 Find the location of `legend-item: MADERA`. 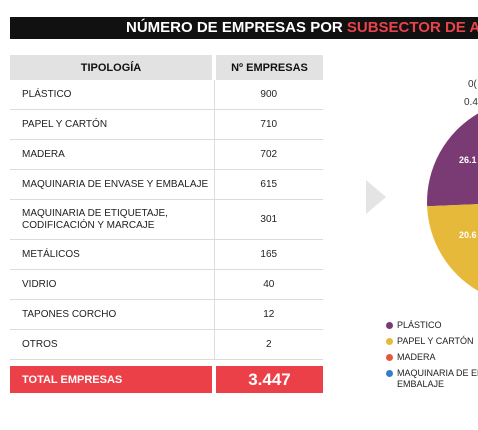

legend-item: MADERA is located at coordinates (432, 357).